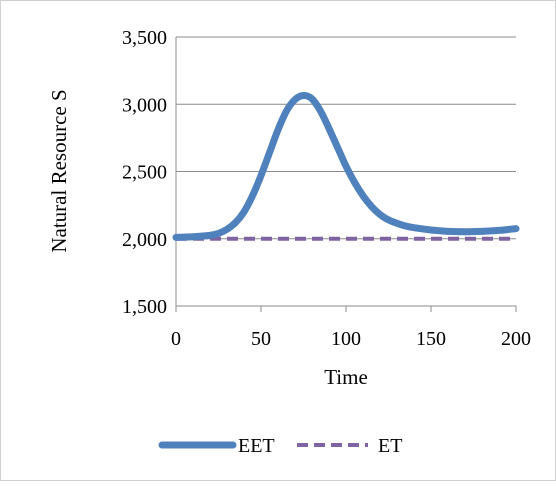  What do you see at coordinates (144, 240) in the screenshot?
I see `y-tick-label: 2,000` at bounding box center [144, 240].